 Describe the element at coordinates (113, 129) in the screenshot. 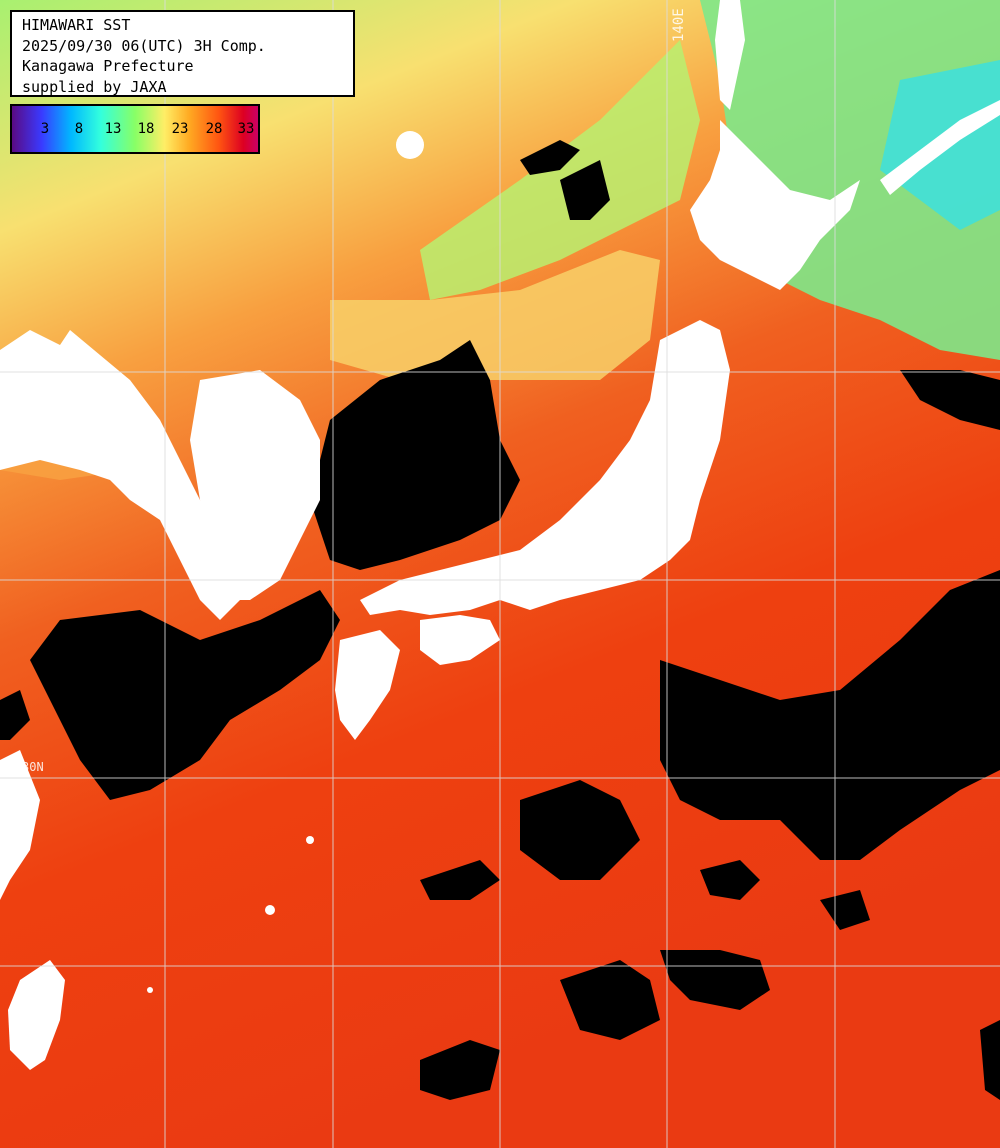

I see `legend-label-13: 13` at that location.